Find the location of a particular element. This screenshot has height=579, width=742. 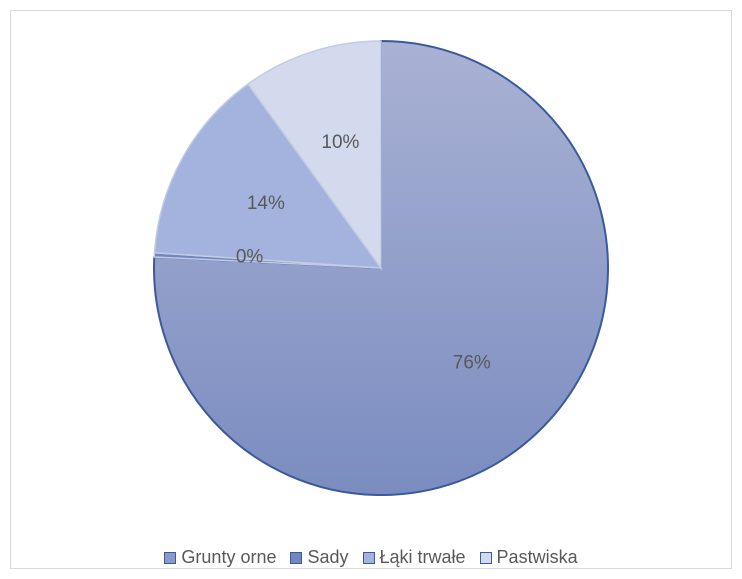

legend-item-sady: Sady is located at coordinates (319, 557).